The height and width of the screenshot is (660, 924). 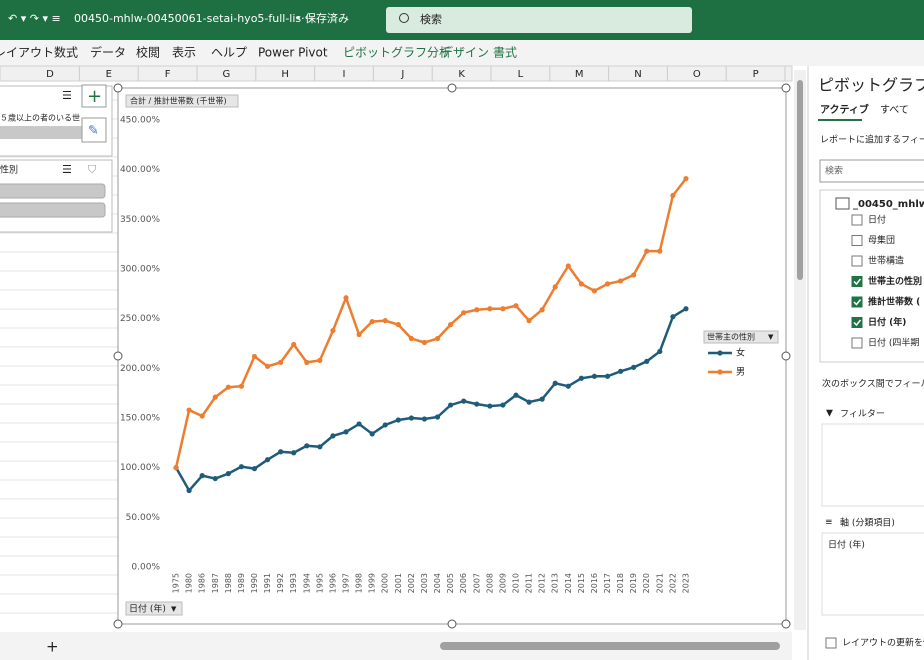 I want to click on x-tick-label: 1995, so click(x=319, y=583).